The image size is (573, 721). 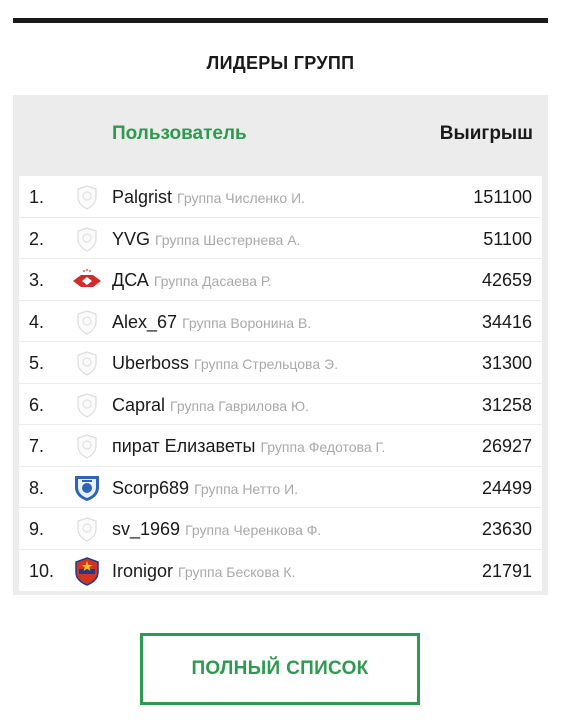 What do you see at coordinates (37, 404) in the screenshot?
I see `rank-number: 6.` at bounding box center [37, 404].